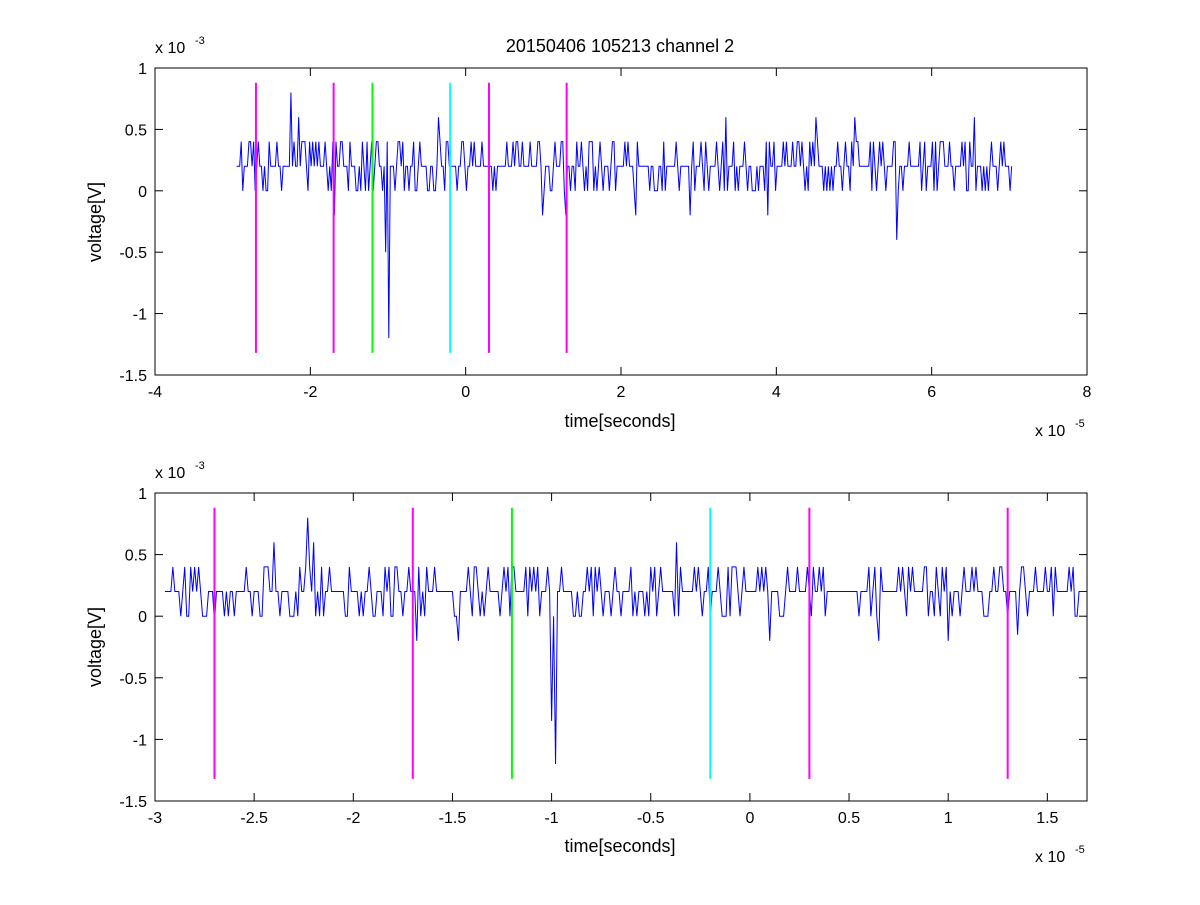 This screenshot has width=1200, height=905. What do you see at coordinates (776, 392) in the screenshot?
I see `x-tick-label: 4` at bounding box center [776, 392].